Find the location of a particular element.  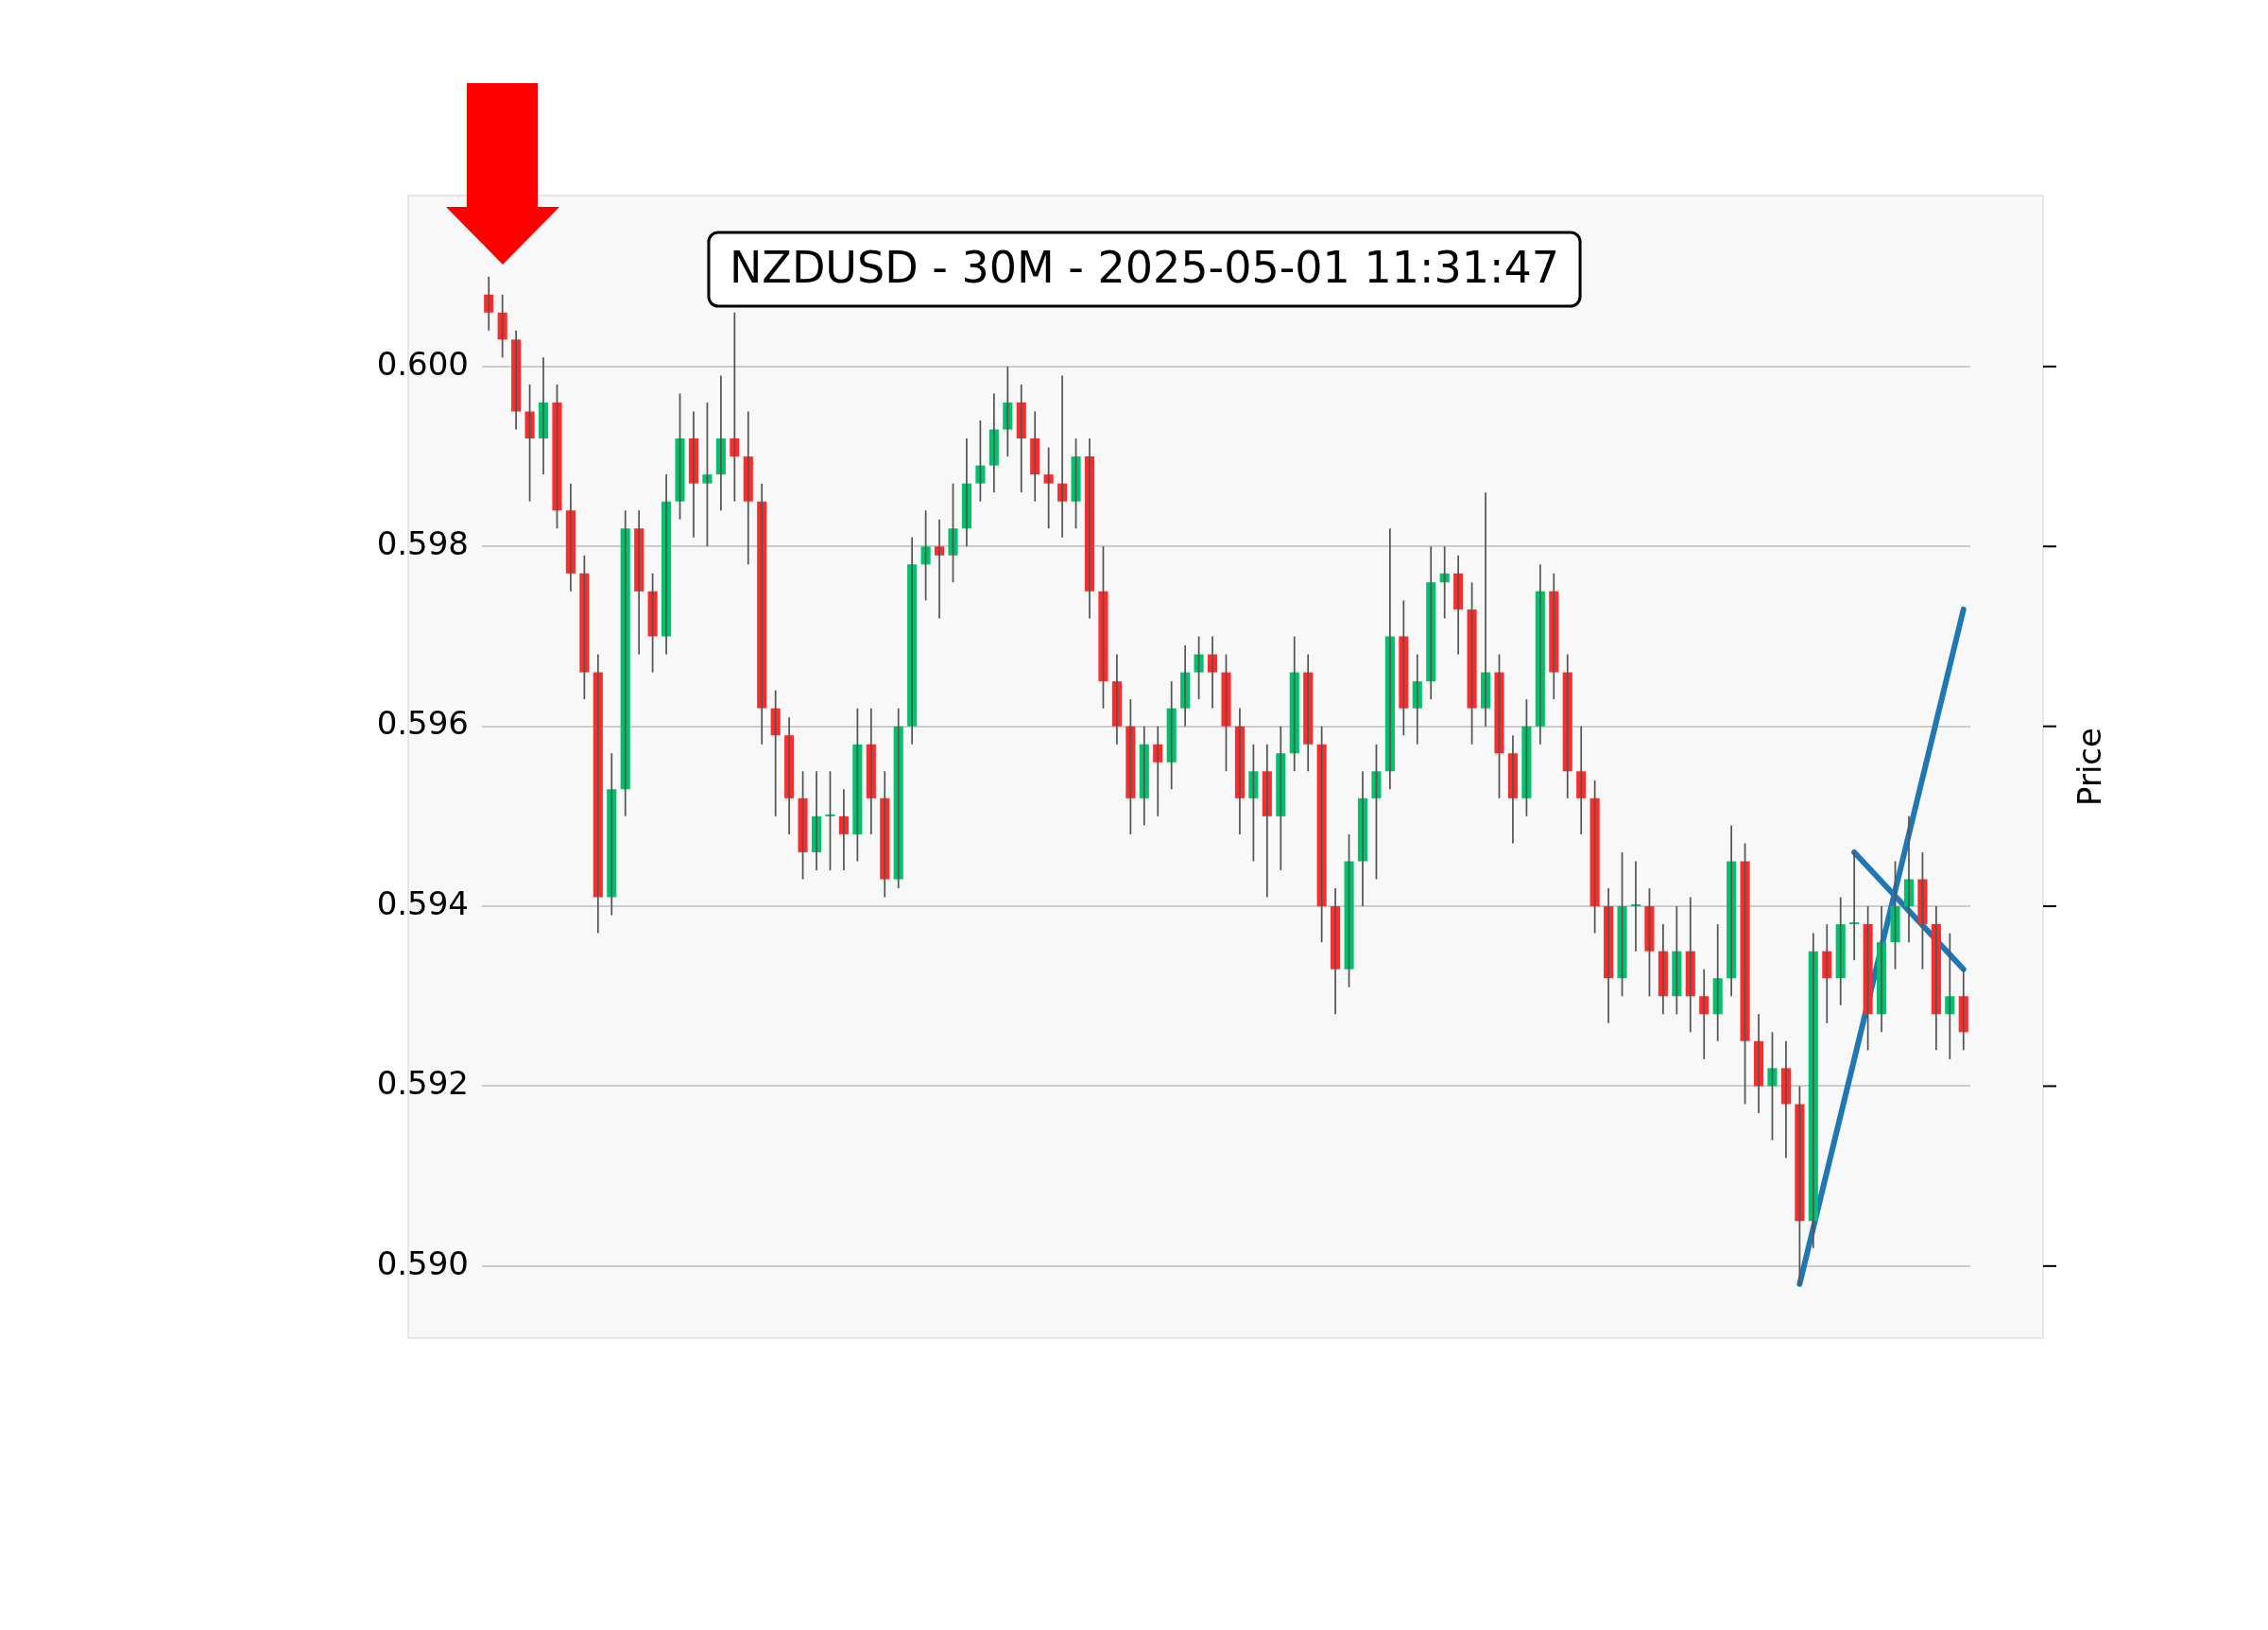

y-tick-label: 0.592 is located at coordinates (422, 1084).